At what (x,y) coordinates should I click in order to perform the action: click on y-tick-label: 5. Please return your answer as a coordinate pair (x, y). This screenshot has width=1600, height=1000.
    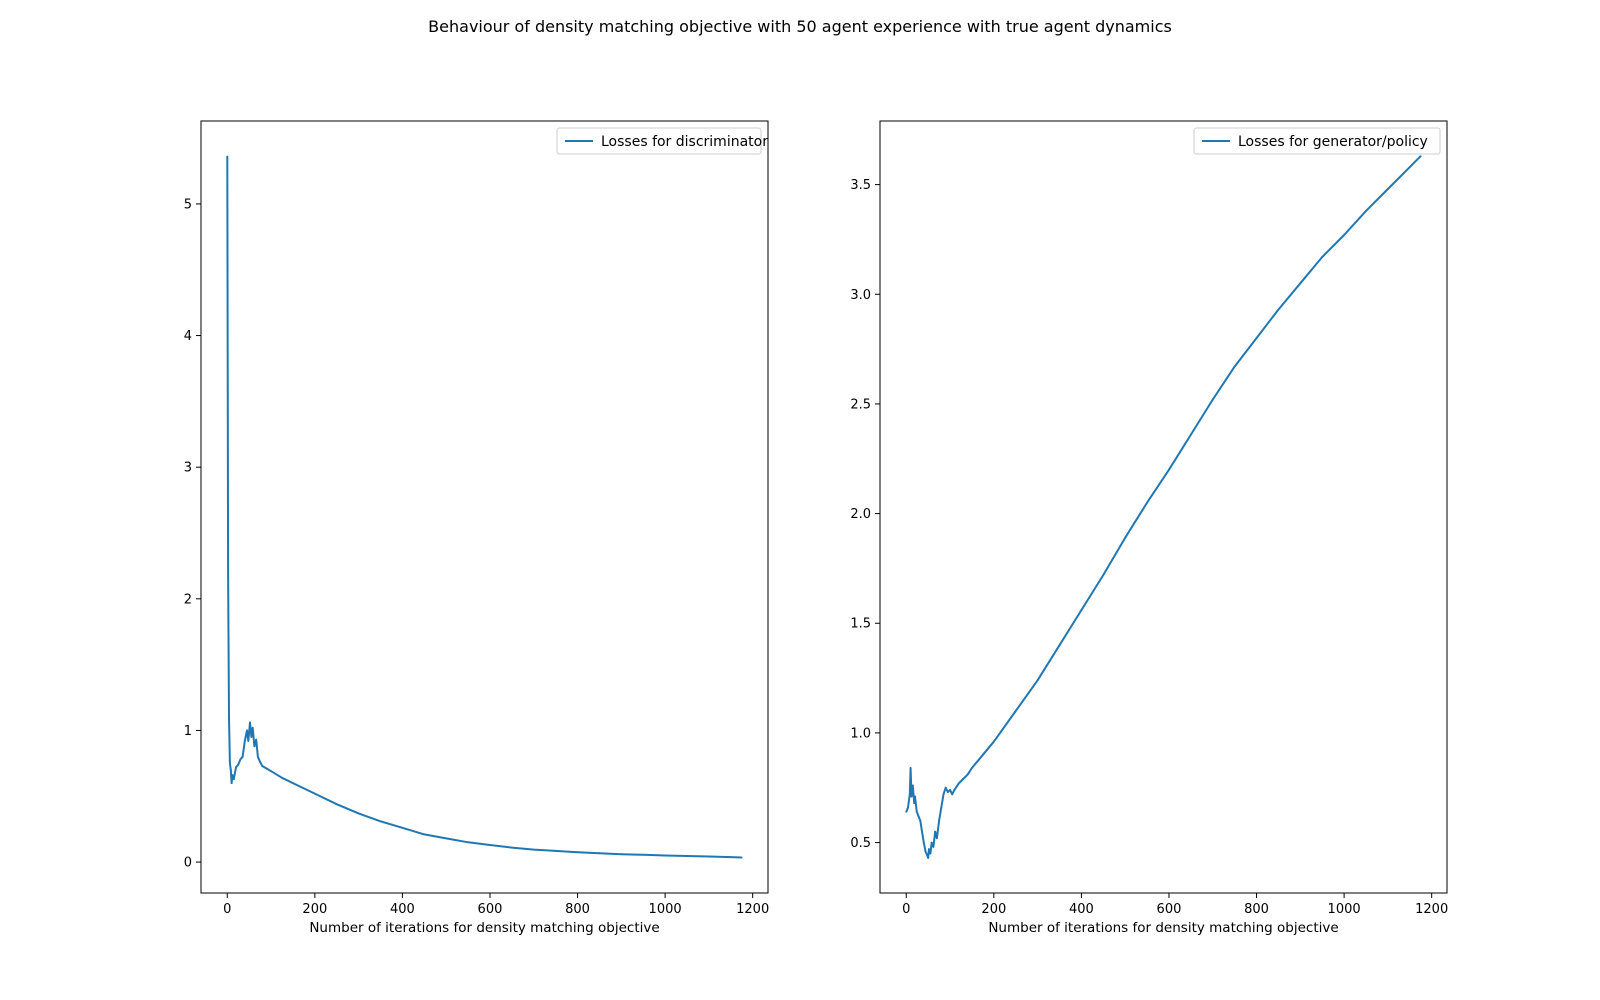
    Looking at the image, I should click on (188, 204).